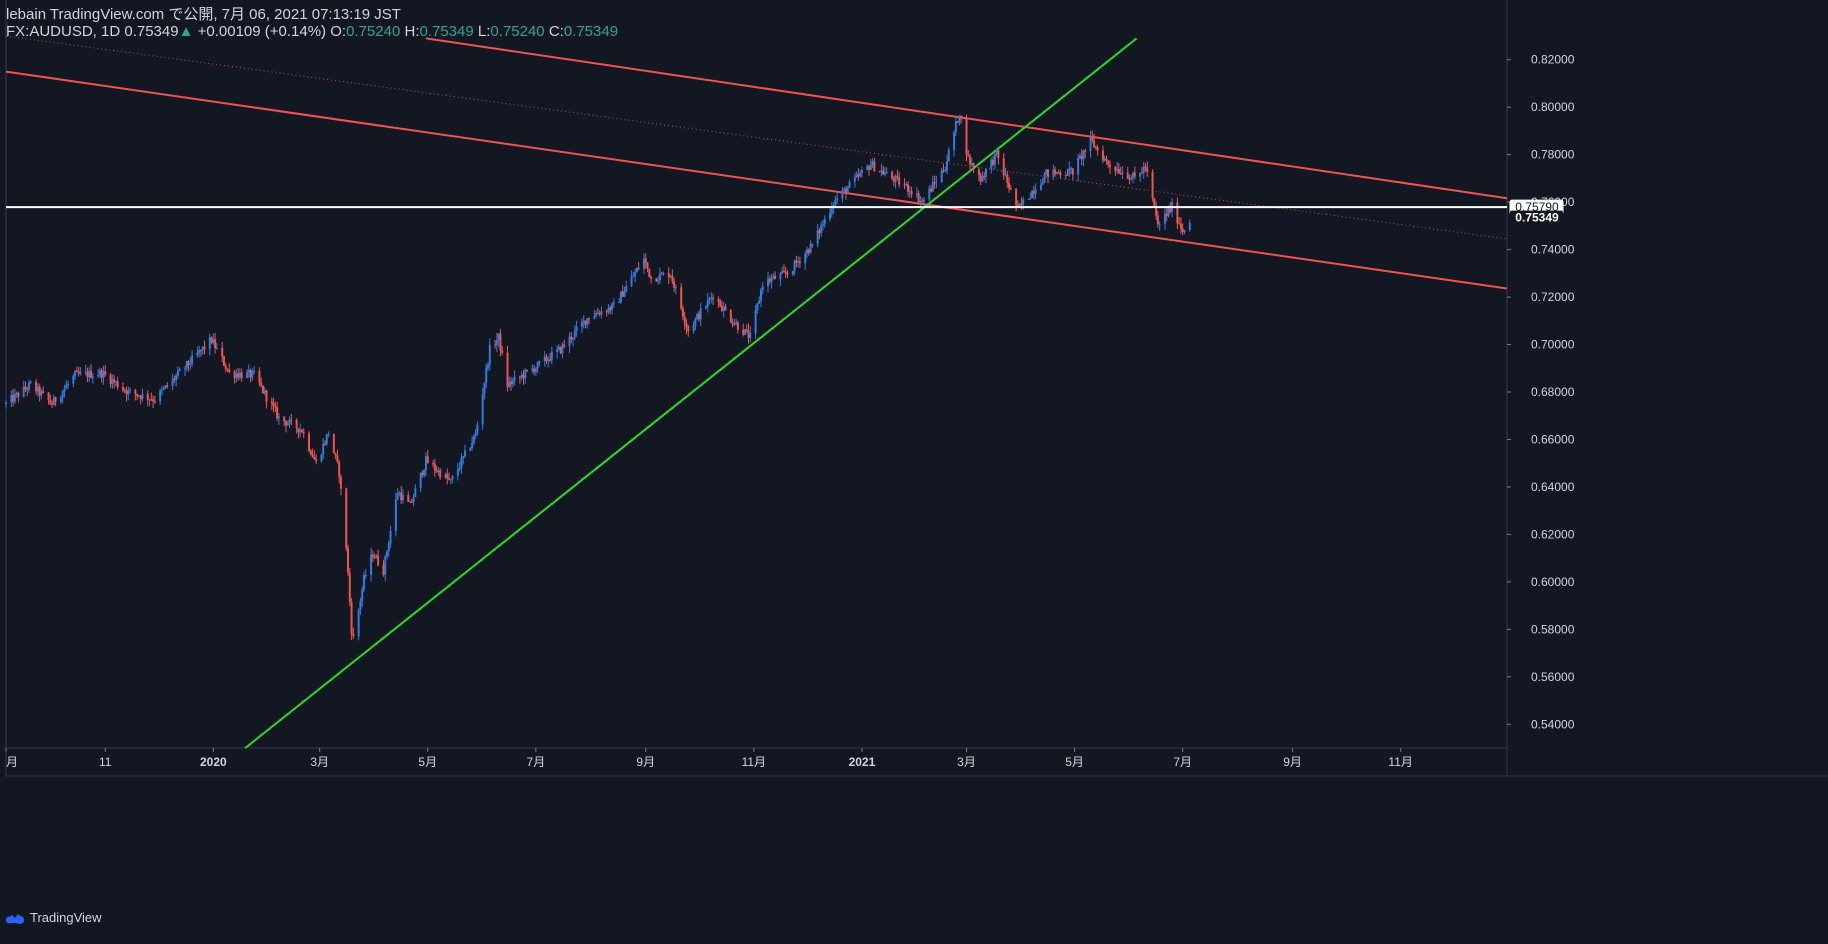  Describe the element at coordinates (1553, 677) in the screenshot. I see `y-tick-label: 0.56000` at that location.